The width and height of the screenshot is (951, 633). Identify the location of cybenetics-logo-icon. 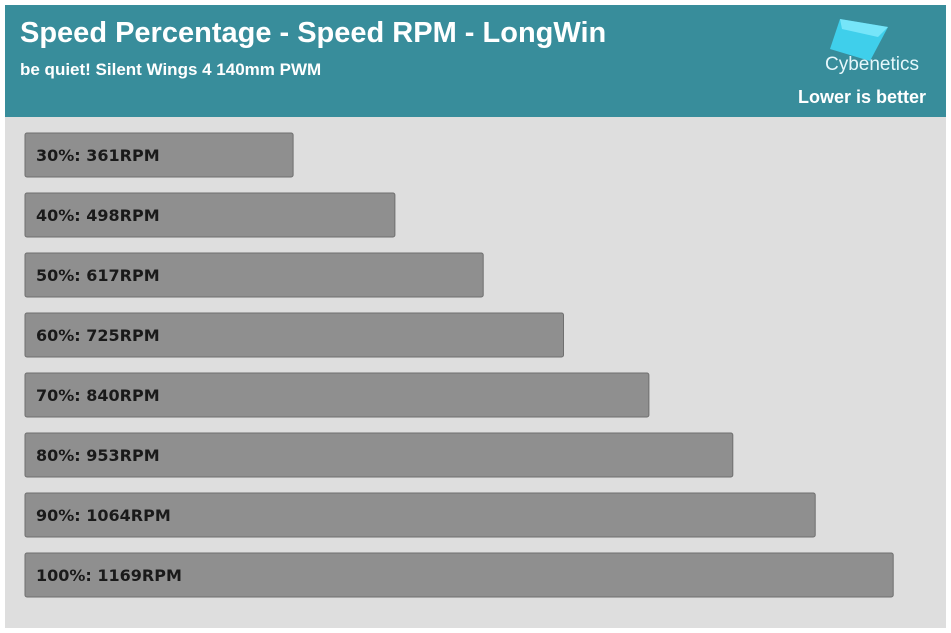
(859, 40).